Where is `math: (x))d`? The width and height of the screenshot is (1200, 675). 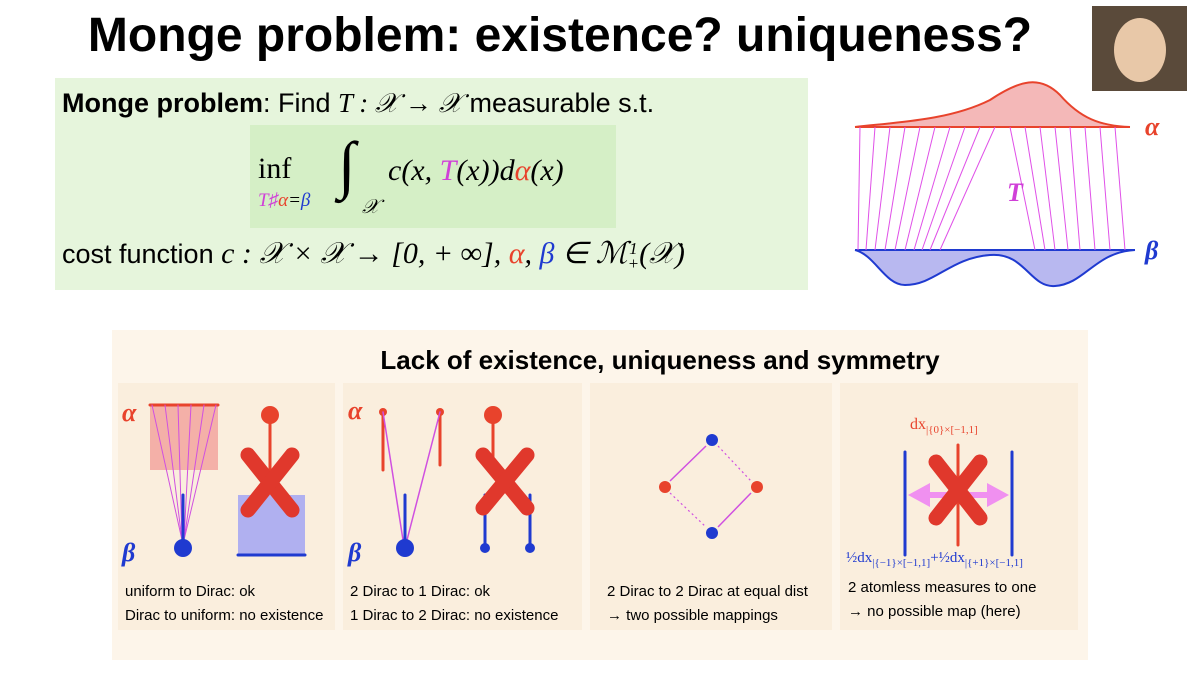 math: (x))d is located at coordinates (485, 170).